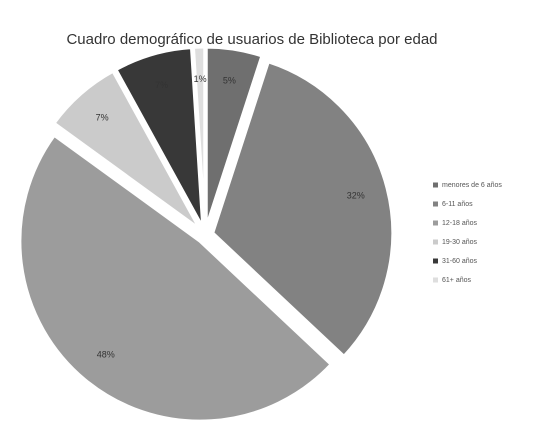 The width and height of the screenshot is (548, 441). I want to click on legend-text: menores de 6 años, so click(472, 185).